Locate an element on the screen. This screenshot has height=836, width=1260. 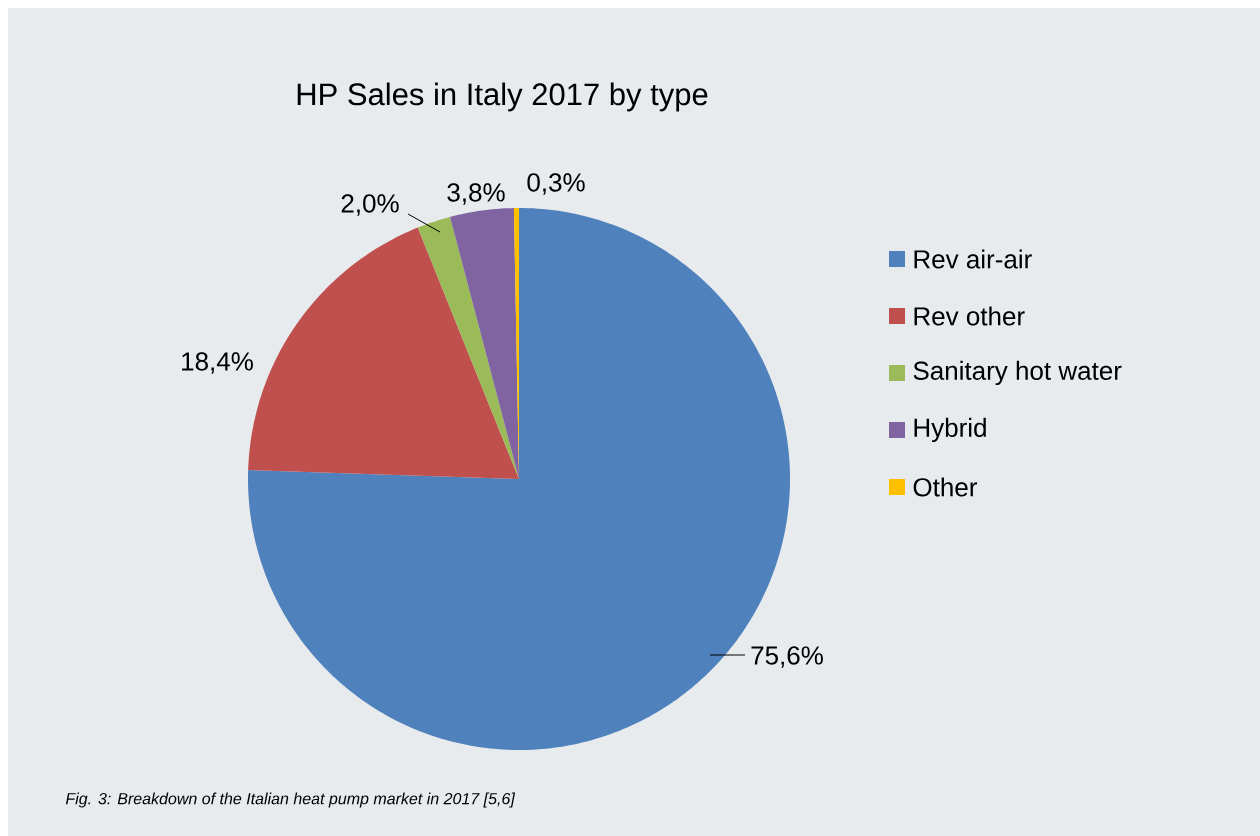
data-label: 0,3% is located at coordinates (556, 184).